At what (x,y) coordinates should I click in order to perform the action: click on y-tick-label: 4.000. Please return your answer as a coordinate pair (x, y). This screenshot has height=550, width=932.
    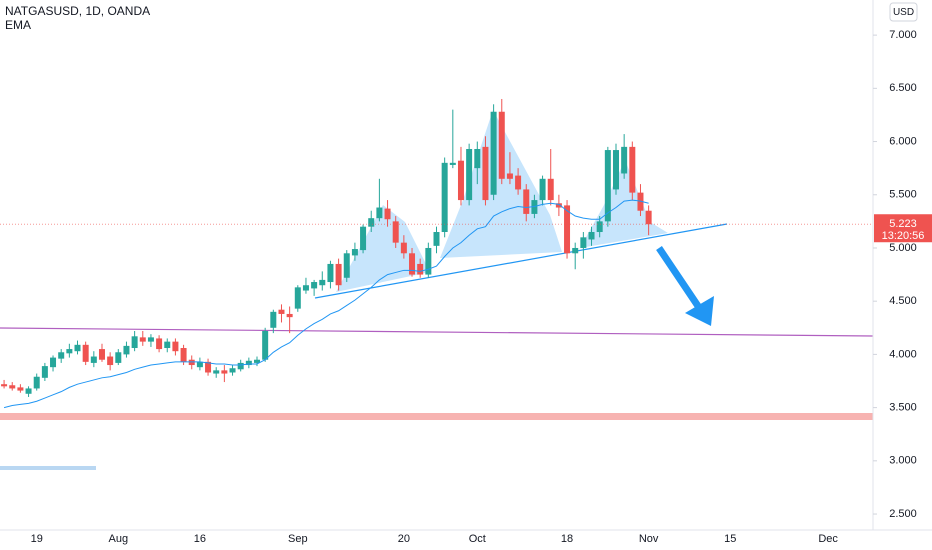
    Looking at the image, I should click on (903, 354).